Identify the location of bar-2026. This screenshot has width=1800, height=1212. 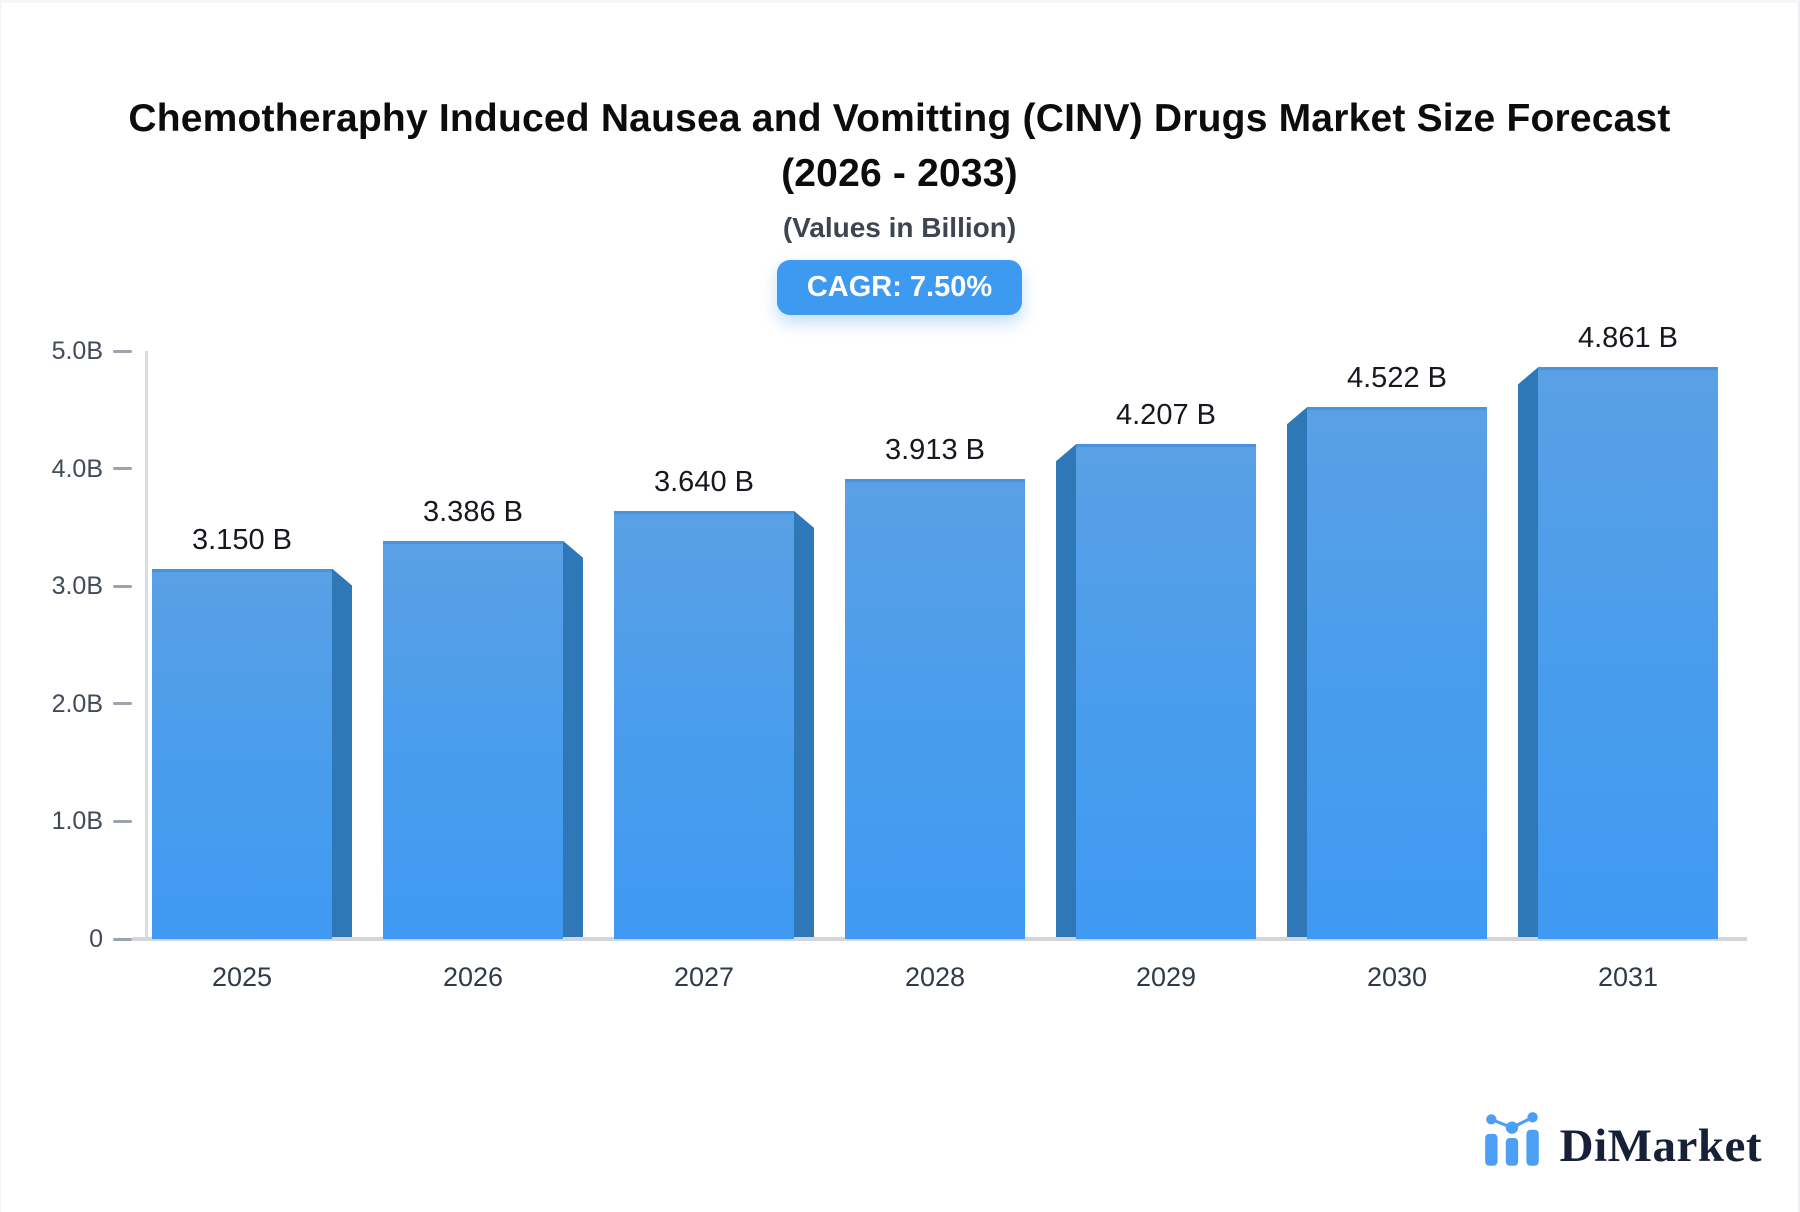
(473, 739).